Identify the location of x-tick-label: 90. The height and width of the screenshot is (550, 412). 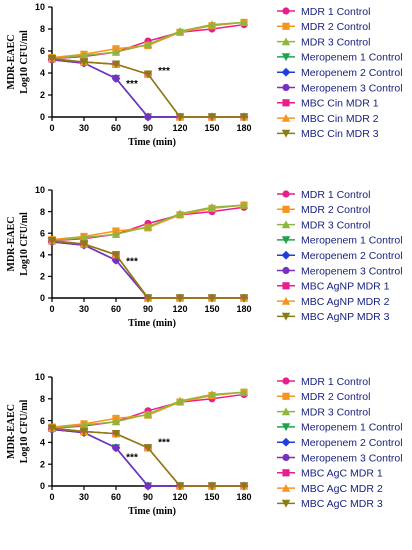
(148, 128).